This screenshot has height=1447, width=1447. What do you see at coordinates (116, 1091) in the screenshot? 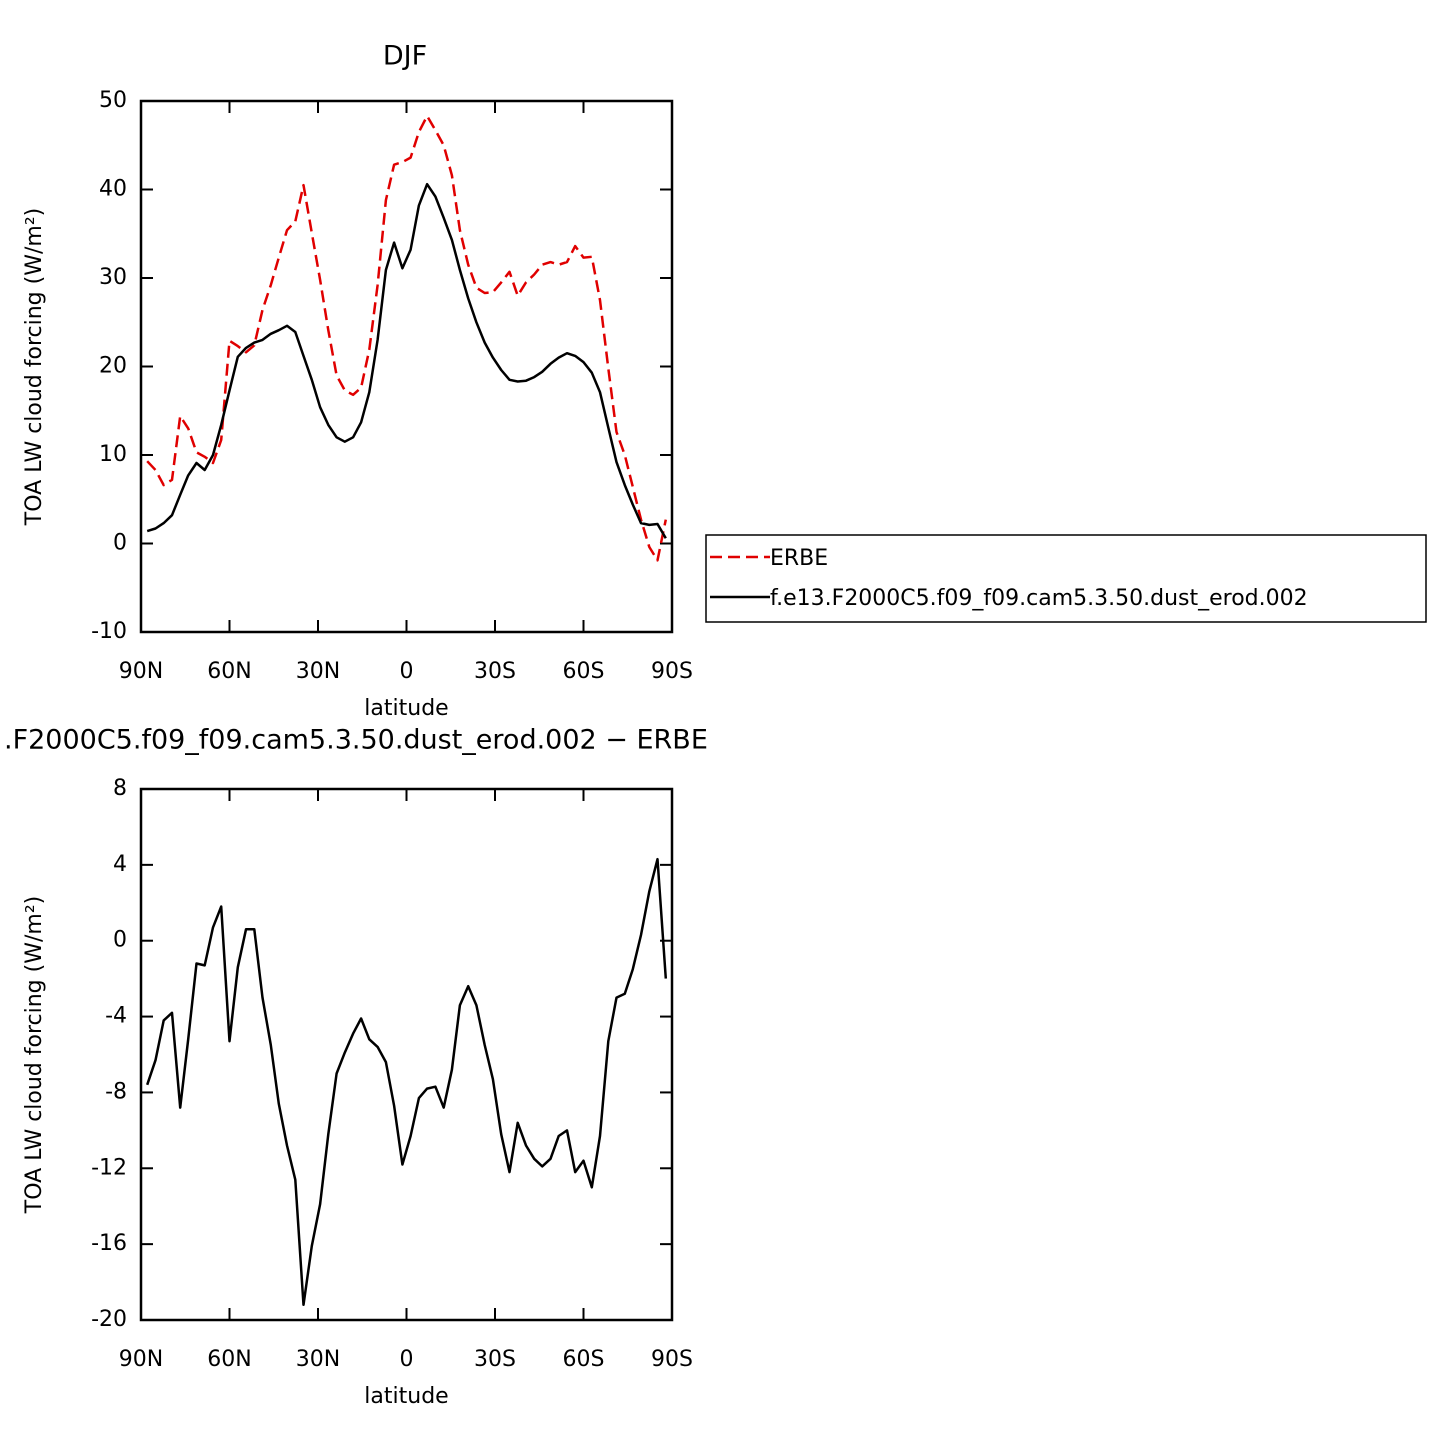
I see `y-tick-label: -8` at bounding box center [116, 1091].